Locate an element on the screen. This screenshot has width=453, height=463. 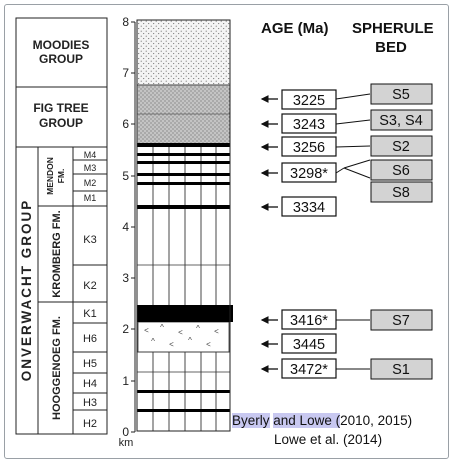
member-label: M3 is located at coordinates (90, 168).